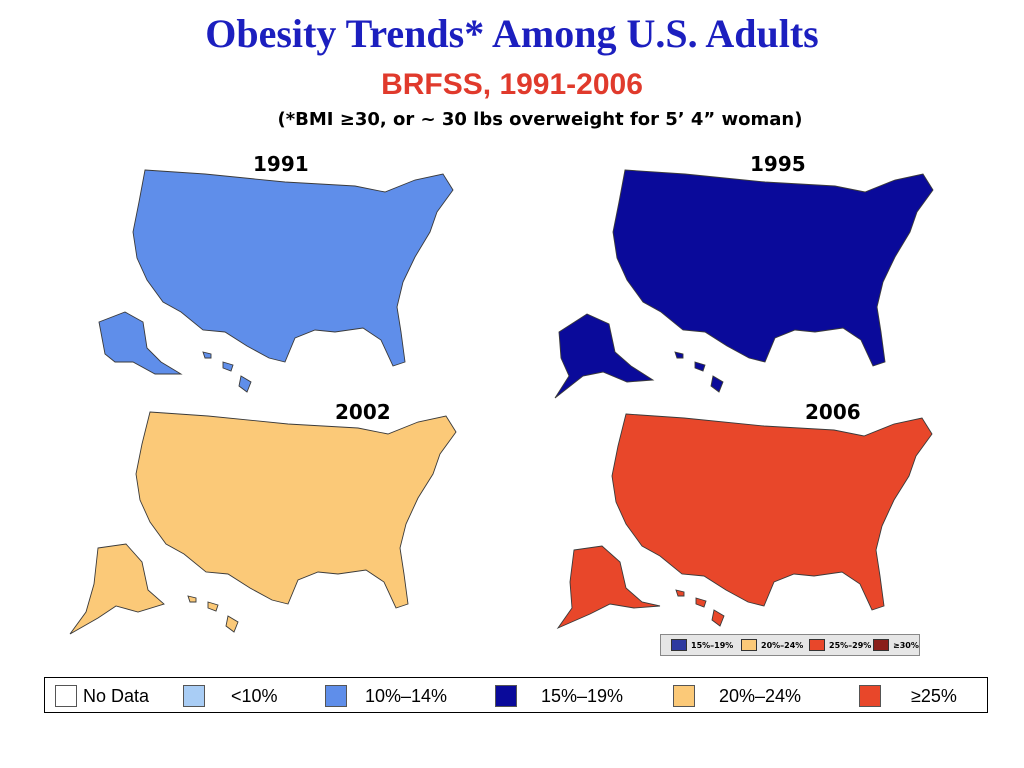  What do you see at coordinates (582, 696) in the screenshot?
I see `legend-label-15-19: 15%–19%` at bounding box center [582, 696].